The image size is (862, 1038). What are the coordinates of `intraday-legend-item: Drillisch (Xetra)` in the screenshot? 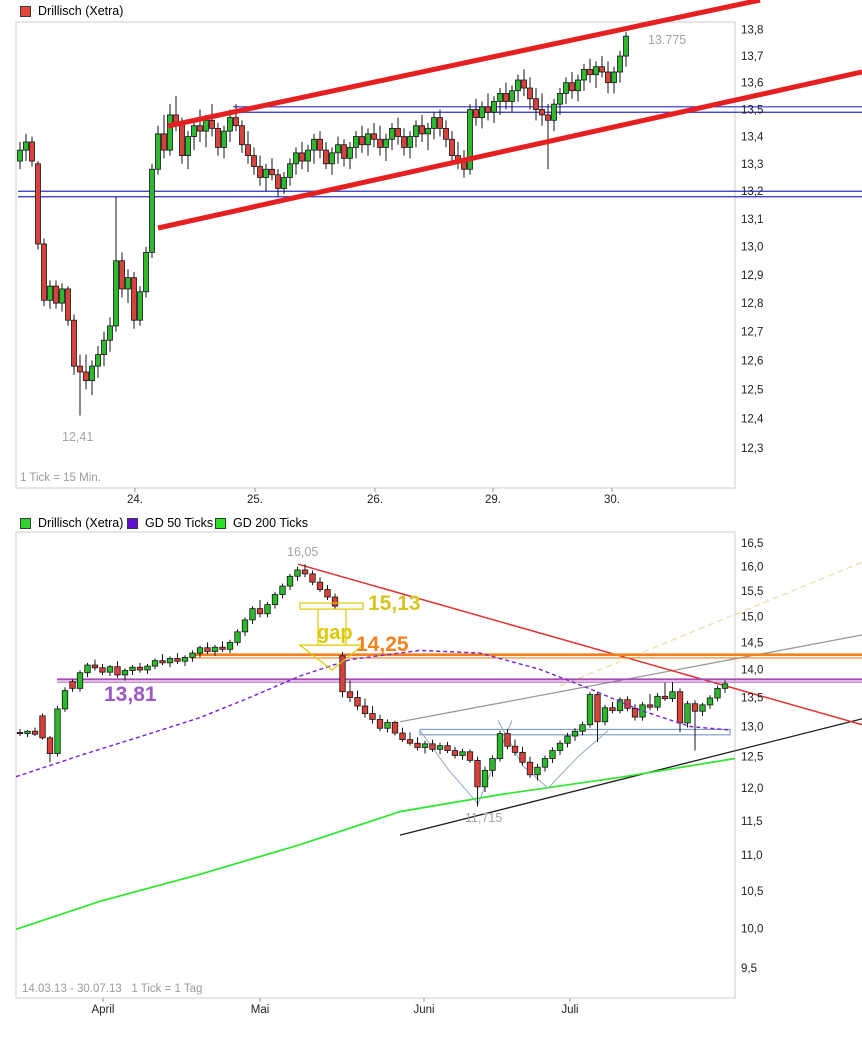 It's located at (71, 11).